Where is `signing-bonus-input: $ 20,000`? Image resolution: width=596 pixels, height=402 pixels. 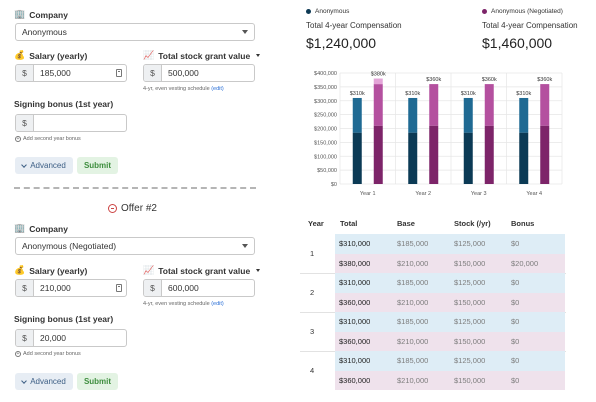
signing-bonus-input: $ 20,000 is located at coordinates (71, 338).